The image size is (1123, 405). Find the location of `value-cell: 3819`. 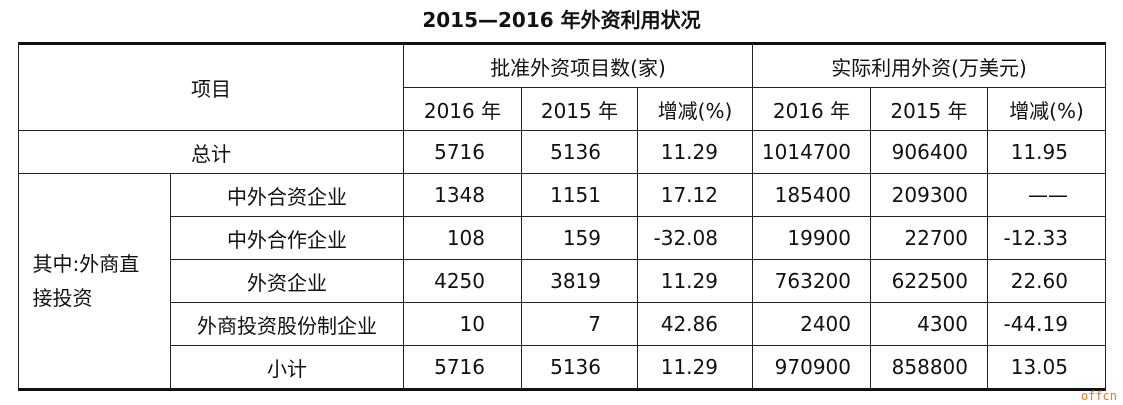

value-cell: 3819 is located at coordinates (579, 281).